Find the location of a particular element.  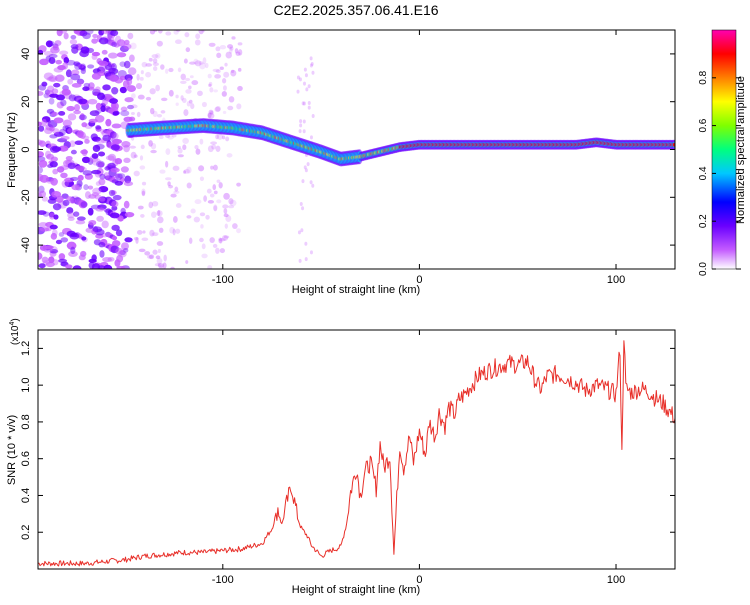

snr-scale-exp: 4 is located at coordinates (12, 324).